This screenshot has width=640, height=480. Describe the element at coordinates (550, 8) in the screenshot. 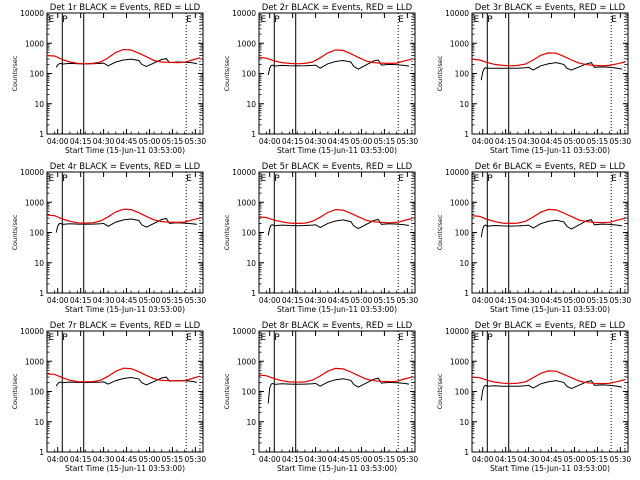

I see `chart-title: Det 3r BLACK = Events, RED = LLD` at that location.